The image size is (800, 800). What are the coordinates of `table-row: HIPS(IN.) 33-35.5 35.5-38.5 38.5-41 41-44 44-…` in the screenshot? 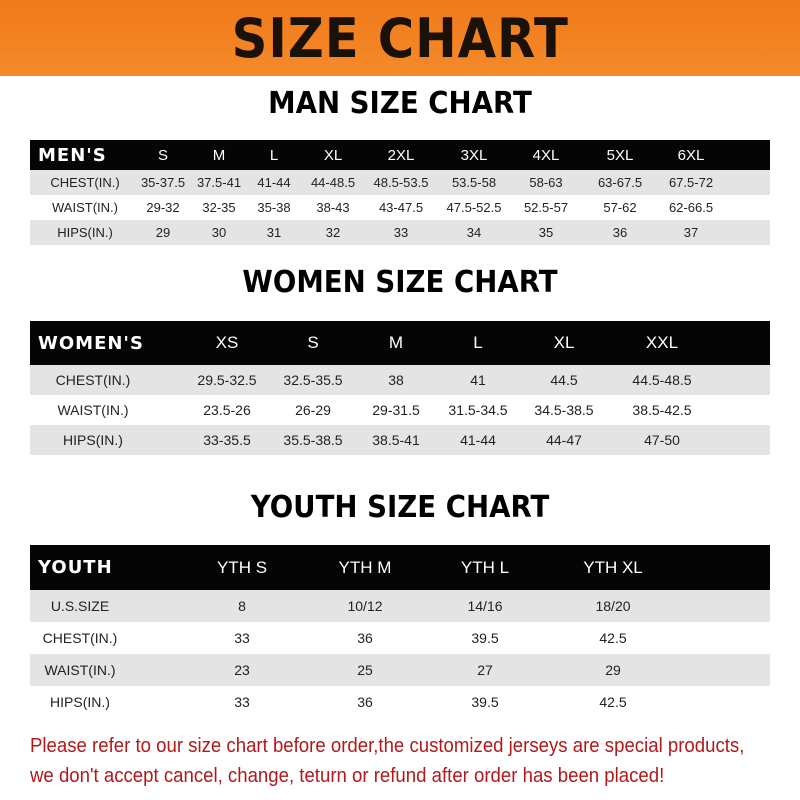 It's located at (400, 440).